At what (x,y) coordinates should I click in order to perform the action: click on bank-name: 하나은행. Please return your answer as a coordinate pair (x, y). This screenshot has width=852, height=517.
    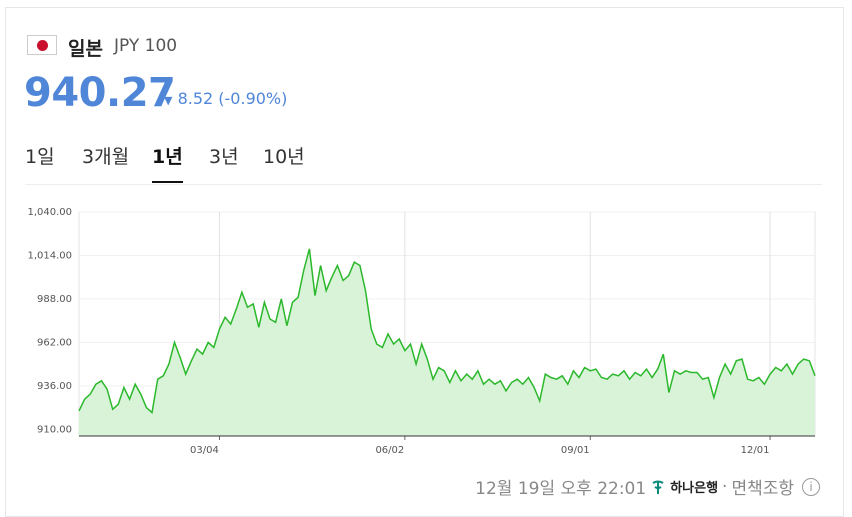
    Looking at the image, I should click on (694, 488).